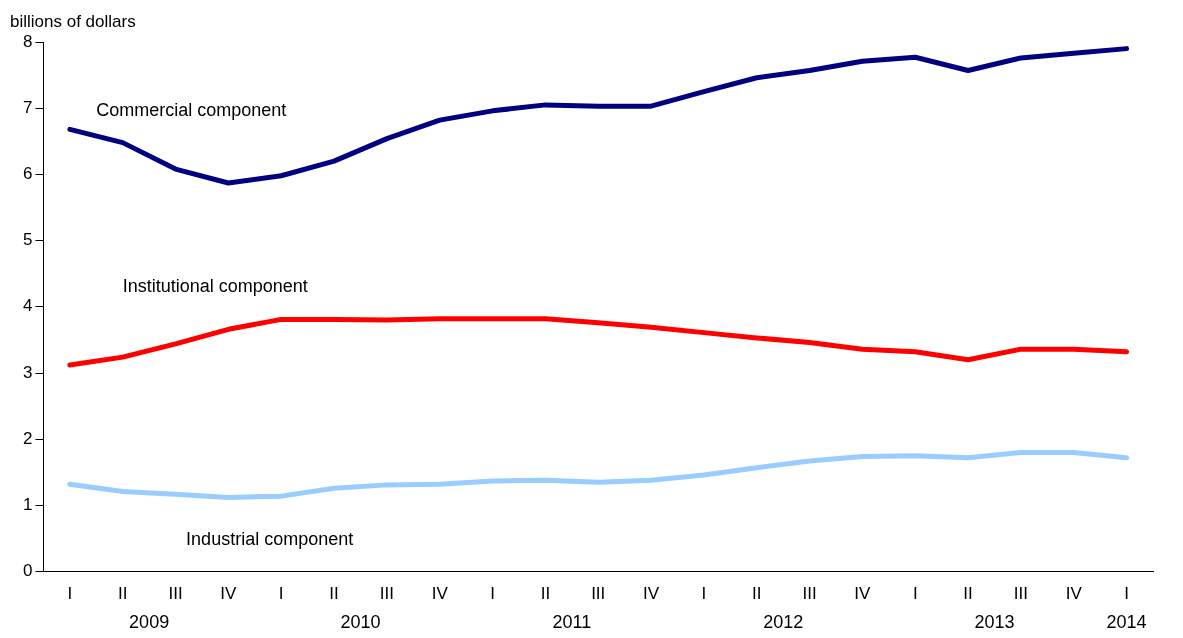  What do you see at coordinates (149, 621) in the screenshot?
I see `text: 2009` at bounding box center [149, 621].